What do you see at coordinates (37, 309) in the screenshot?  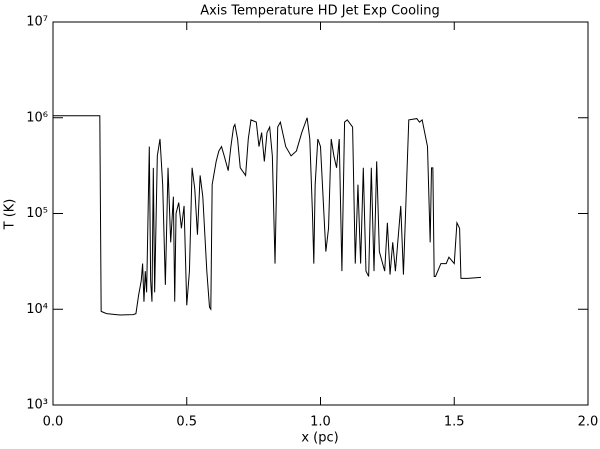 I see `y-tick-label: 10⁴` at bounding box center [37, 309].